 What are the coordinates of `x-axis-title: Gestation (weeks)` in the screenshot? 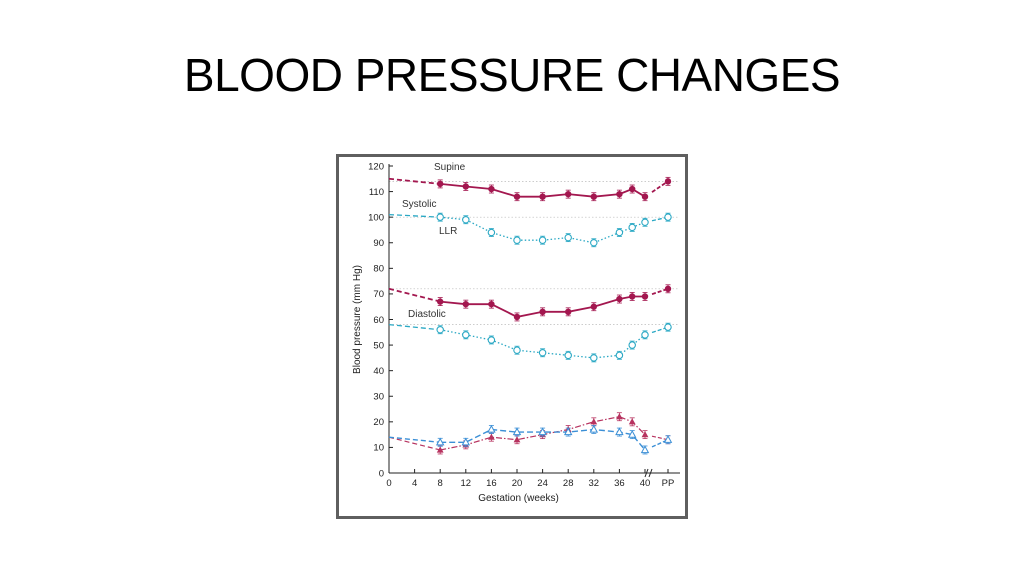 It's located at (518, 498).